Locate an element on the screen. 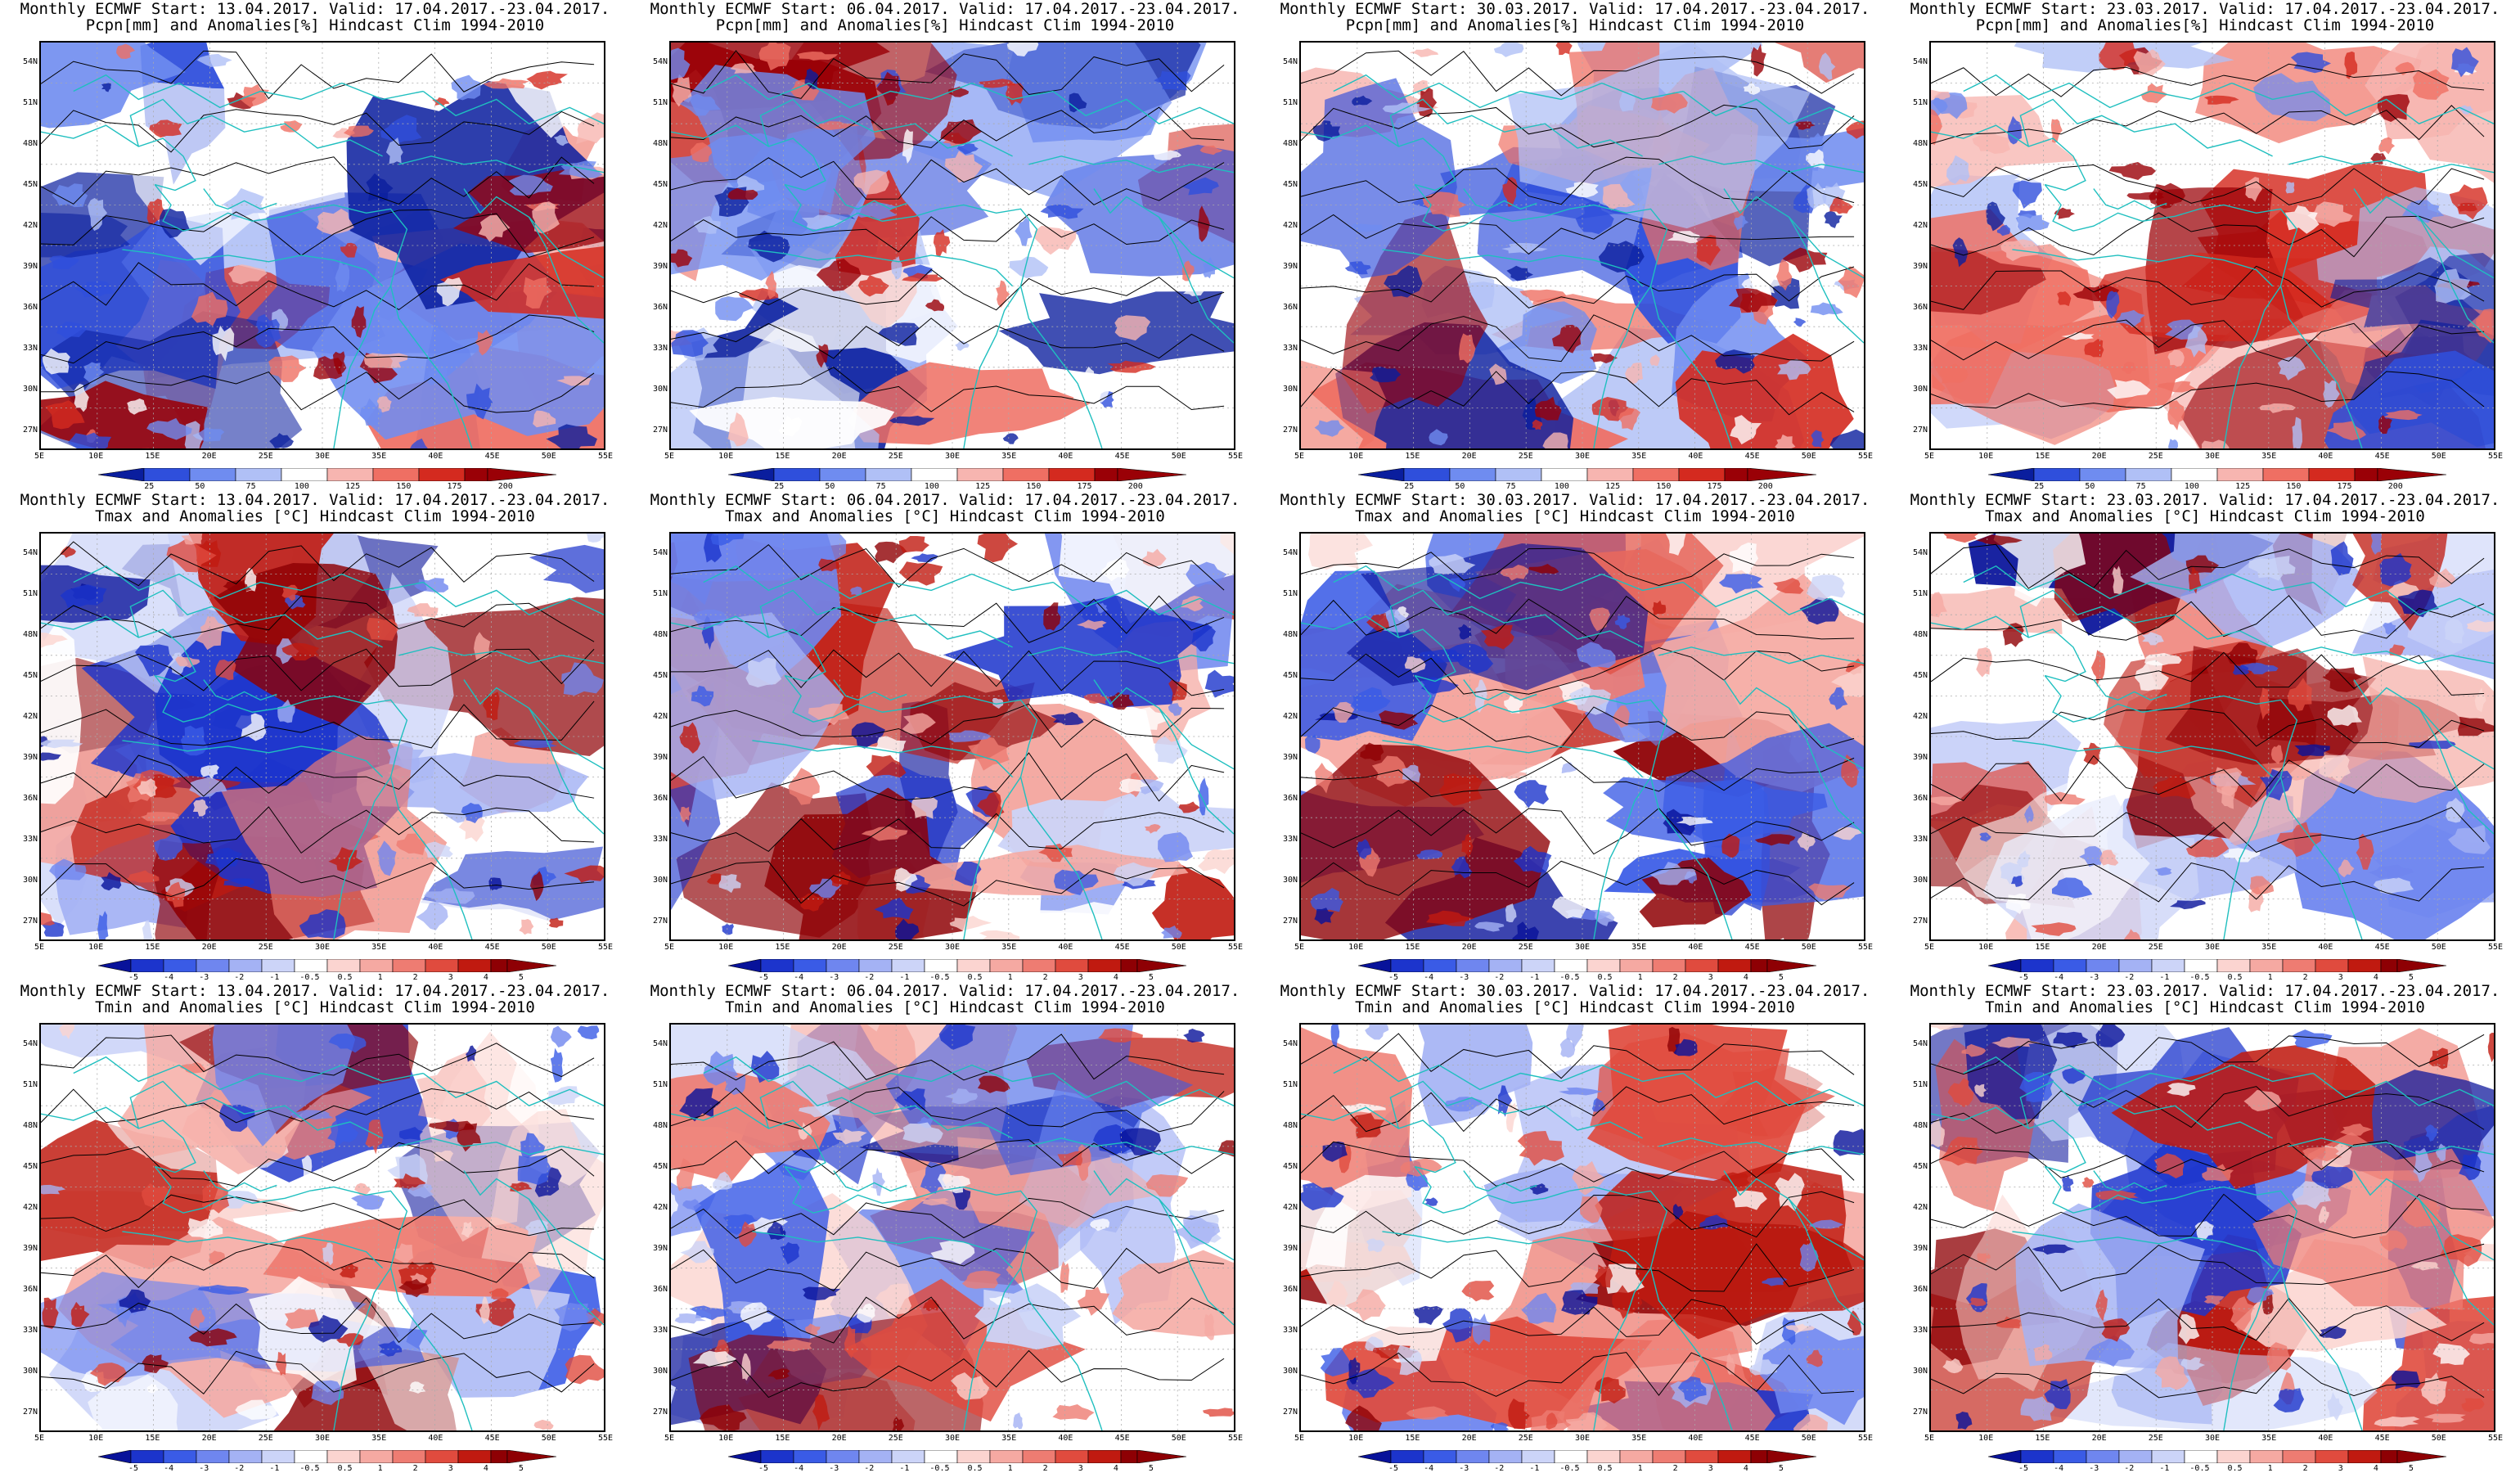 The image size is (2520, 1473). longitude-label: 50E is located at coordinates (1178, 948).